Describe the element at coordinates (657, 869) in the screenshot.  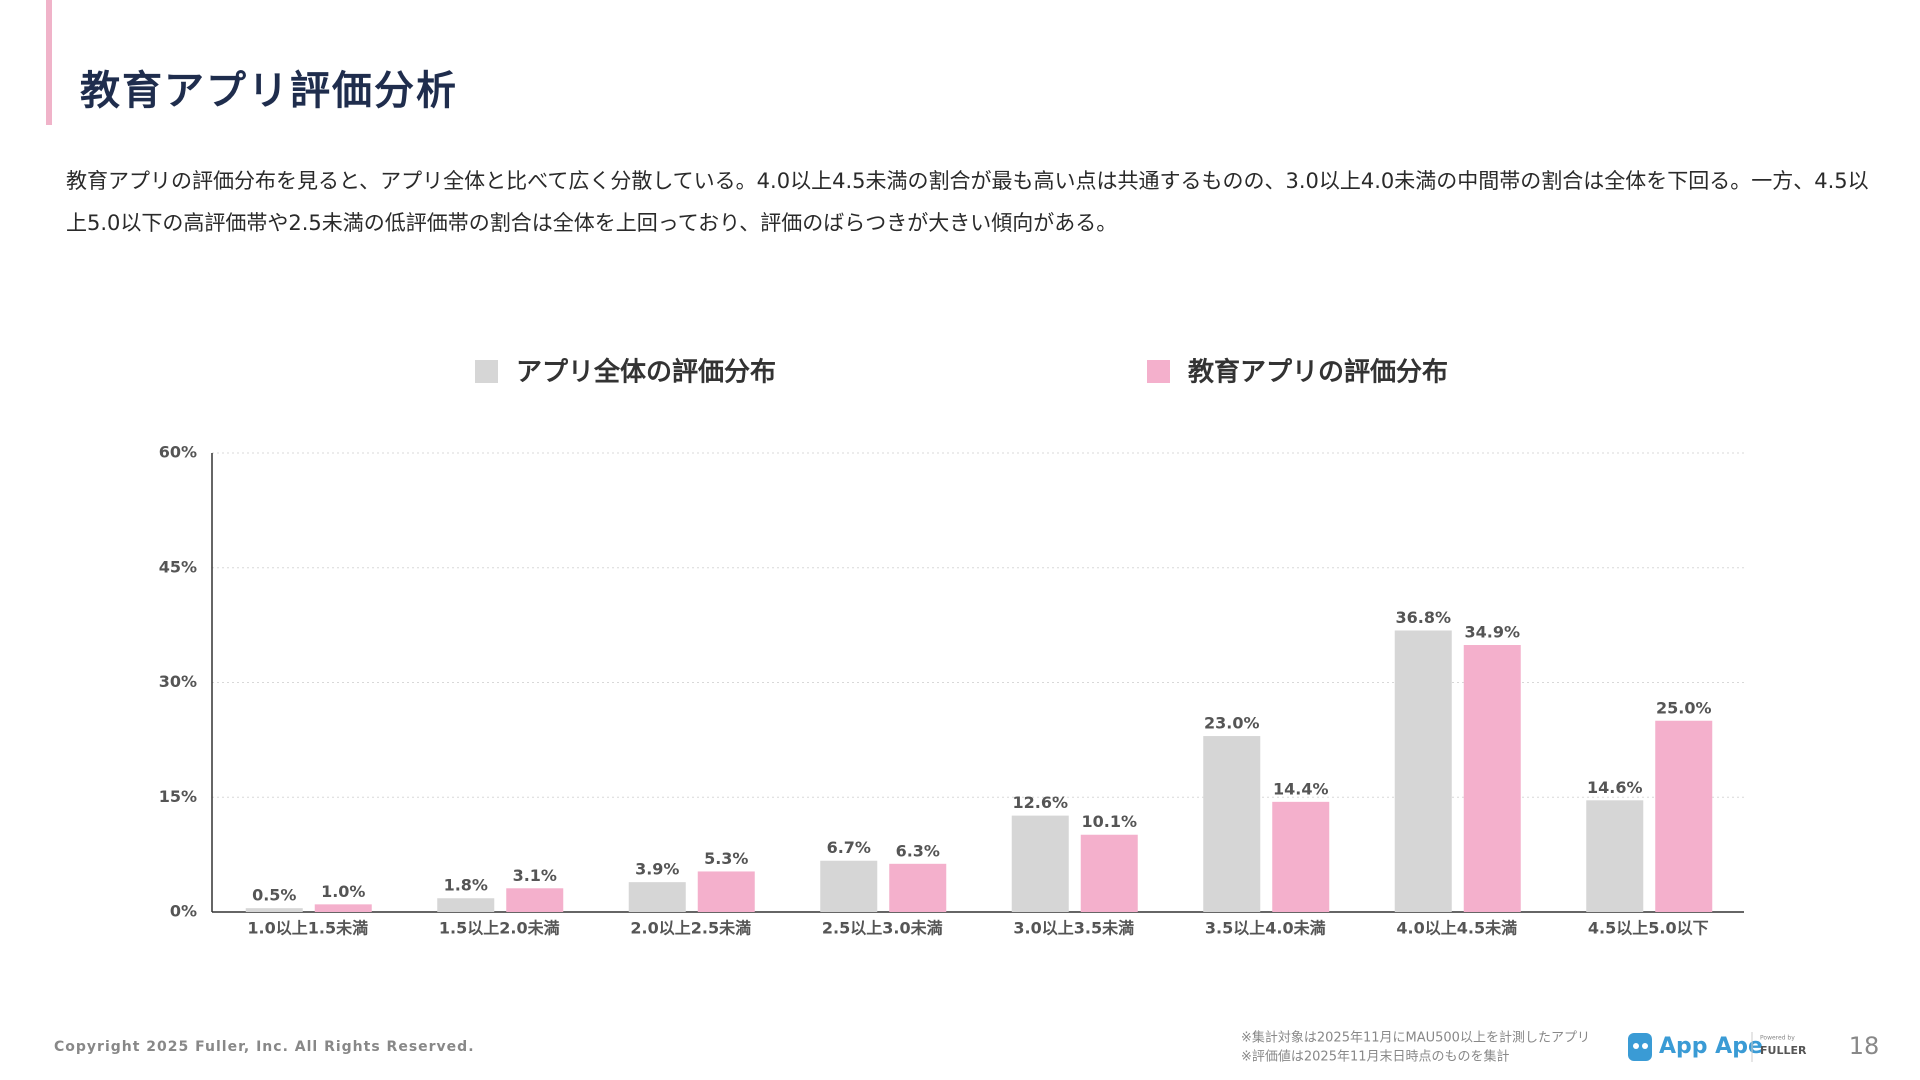
I see `value-label: 3.9%` at that location.